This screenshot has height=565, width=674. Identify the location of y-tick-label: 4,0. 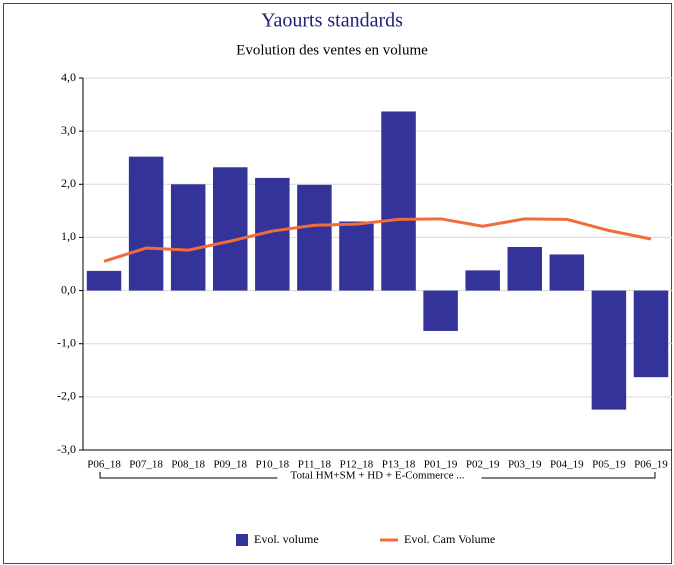
(68, 77).